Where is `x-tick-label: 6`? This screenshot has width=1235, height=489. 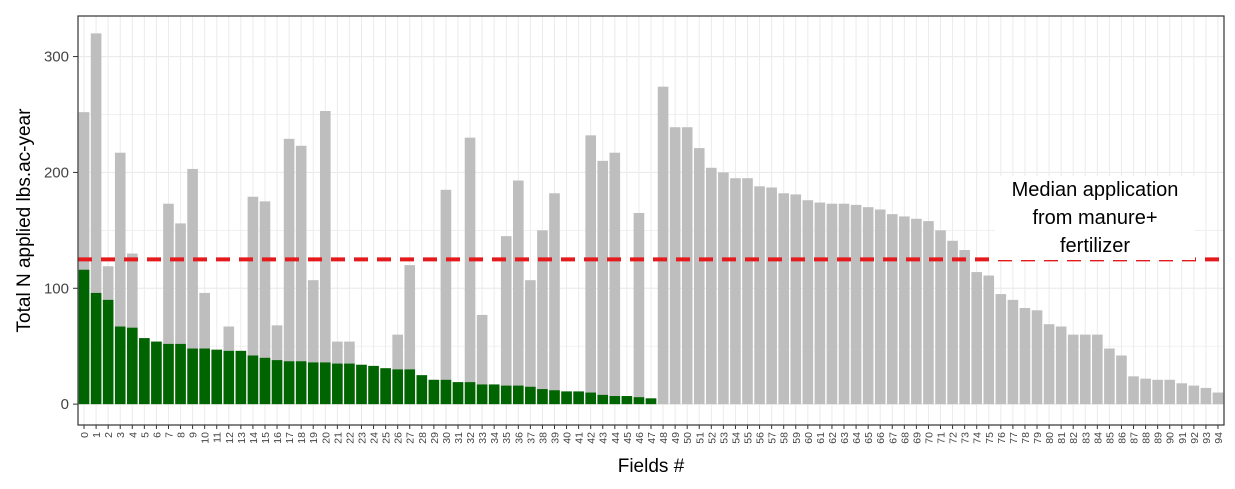 x-tick-label: 6 is located at coordinates (157, 435).